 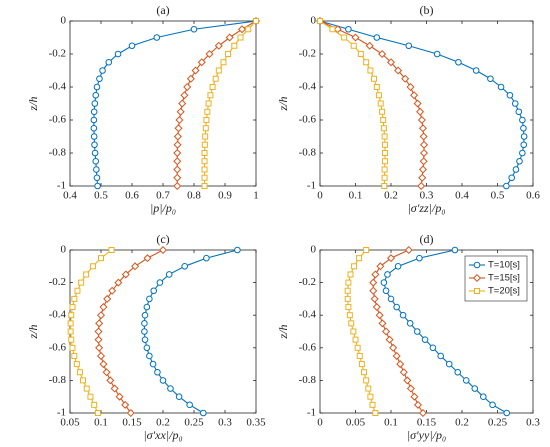 I want to click on y-tick-label: -0.6, so click(x=58, y=347).